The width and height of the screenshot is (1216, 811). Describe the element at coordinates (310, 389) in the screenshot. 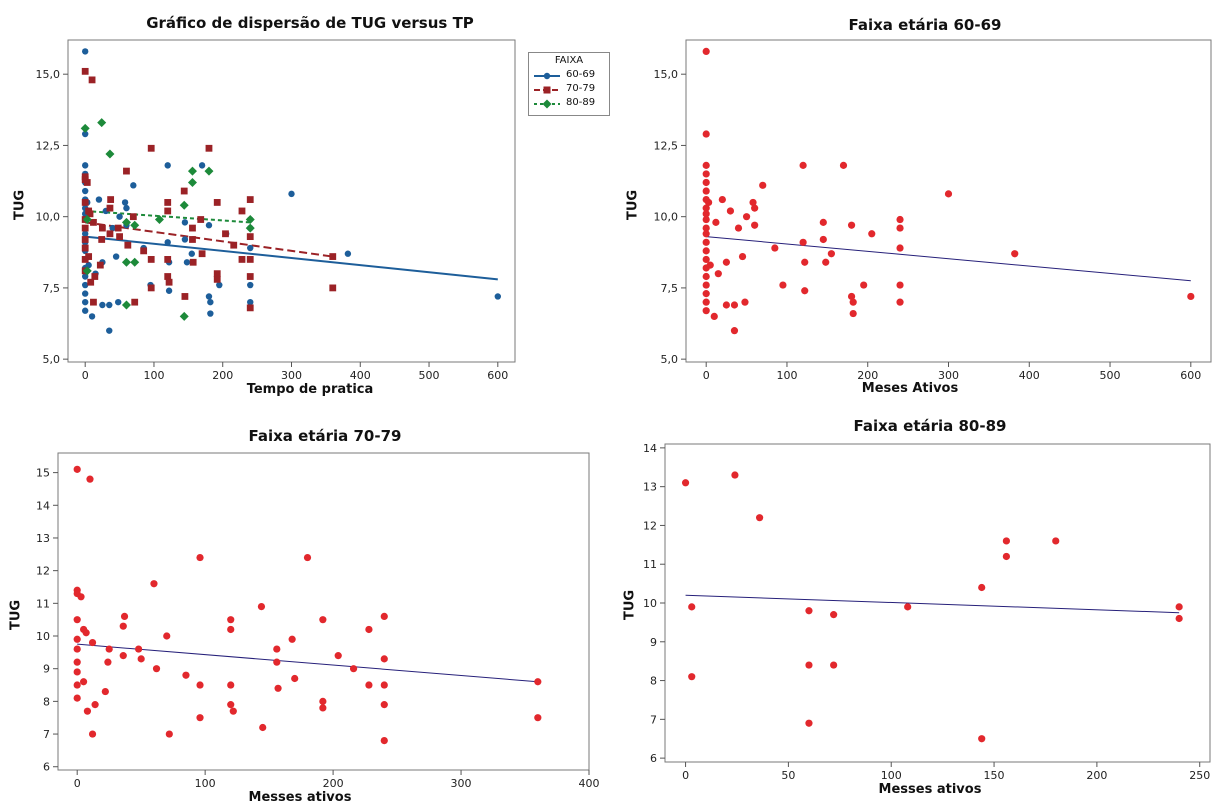

I see `x-axis-label: Tempo de pratica` at that location.